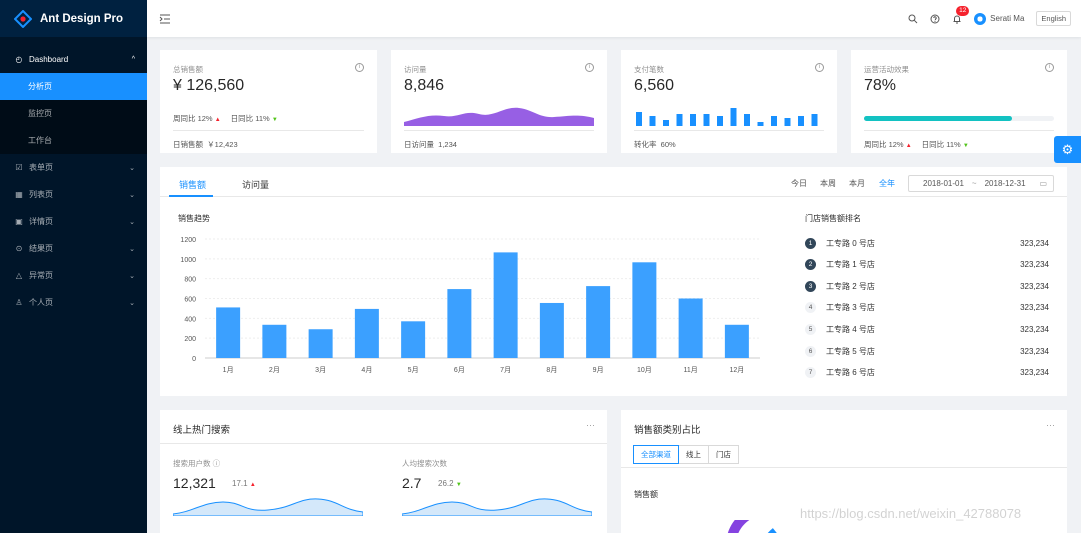 The height and width of the screenshot is (533, 1081). I want to click on rank-number: 7, so click(810, 373).